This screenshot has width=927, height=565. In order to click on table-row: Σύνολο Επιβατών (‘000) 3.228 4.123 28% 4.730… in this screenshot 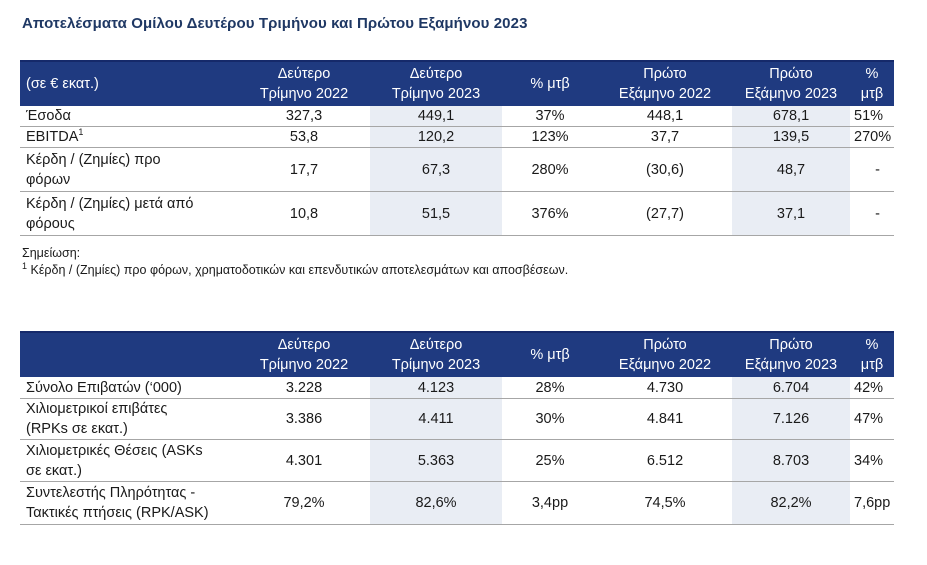, I will do `click(457, 388)`.